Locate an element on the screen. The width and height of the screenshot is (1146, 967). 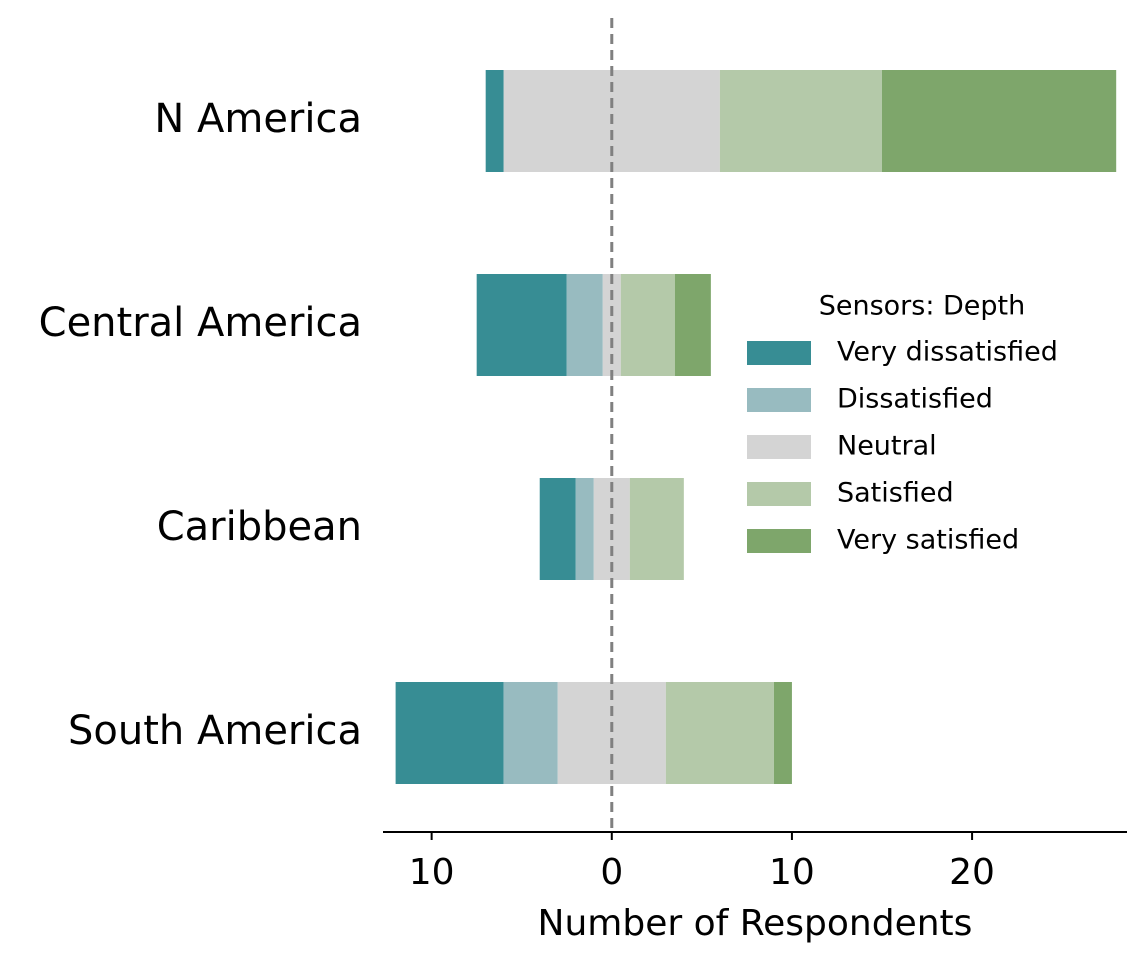
x-tick-label: 0 is located at coordinates (611, 872).